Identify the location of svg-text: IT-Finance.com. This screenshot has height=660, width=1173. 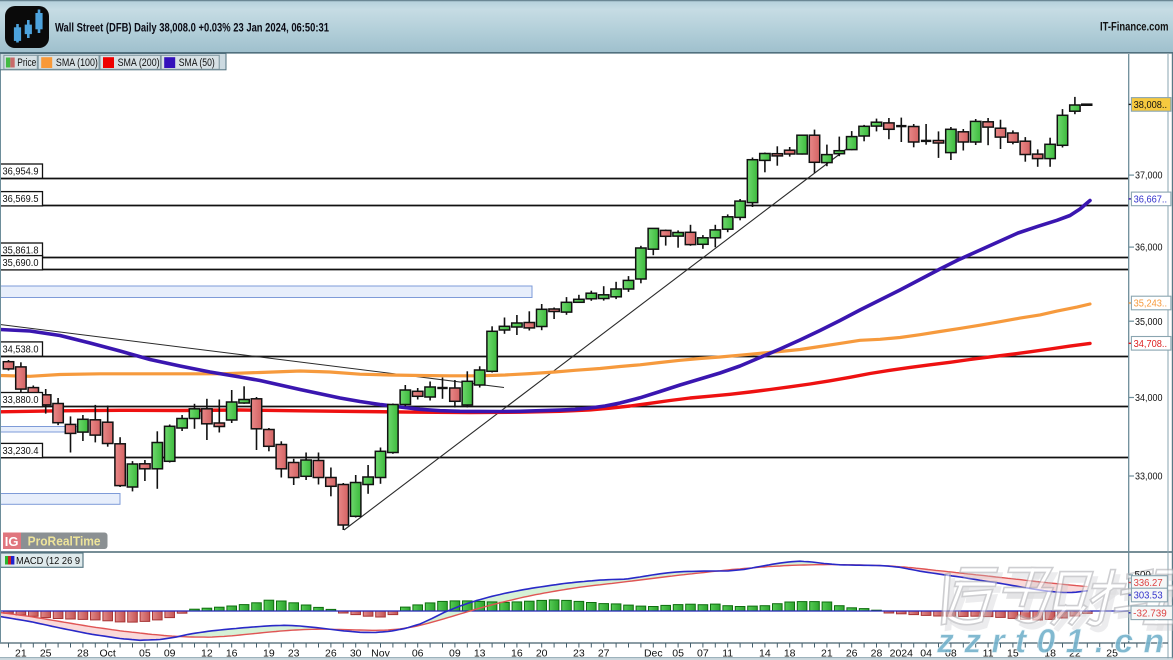
(1134, 28).